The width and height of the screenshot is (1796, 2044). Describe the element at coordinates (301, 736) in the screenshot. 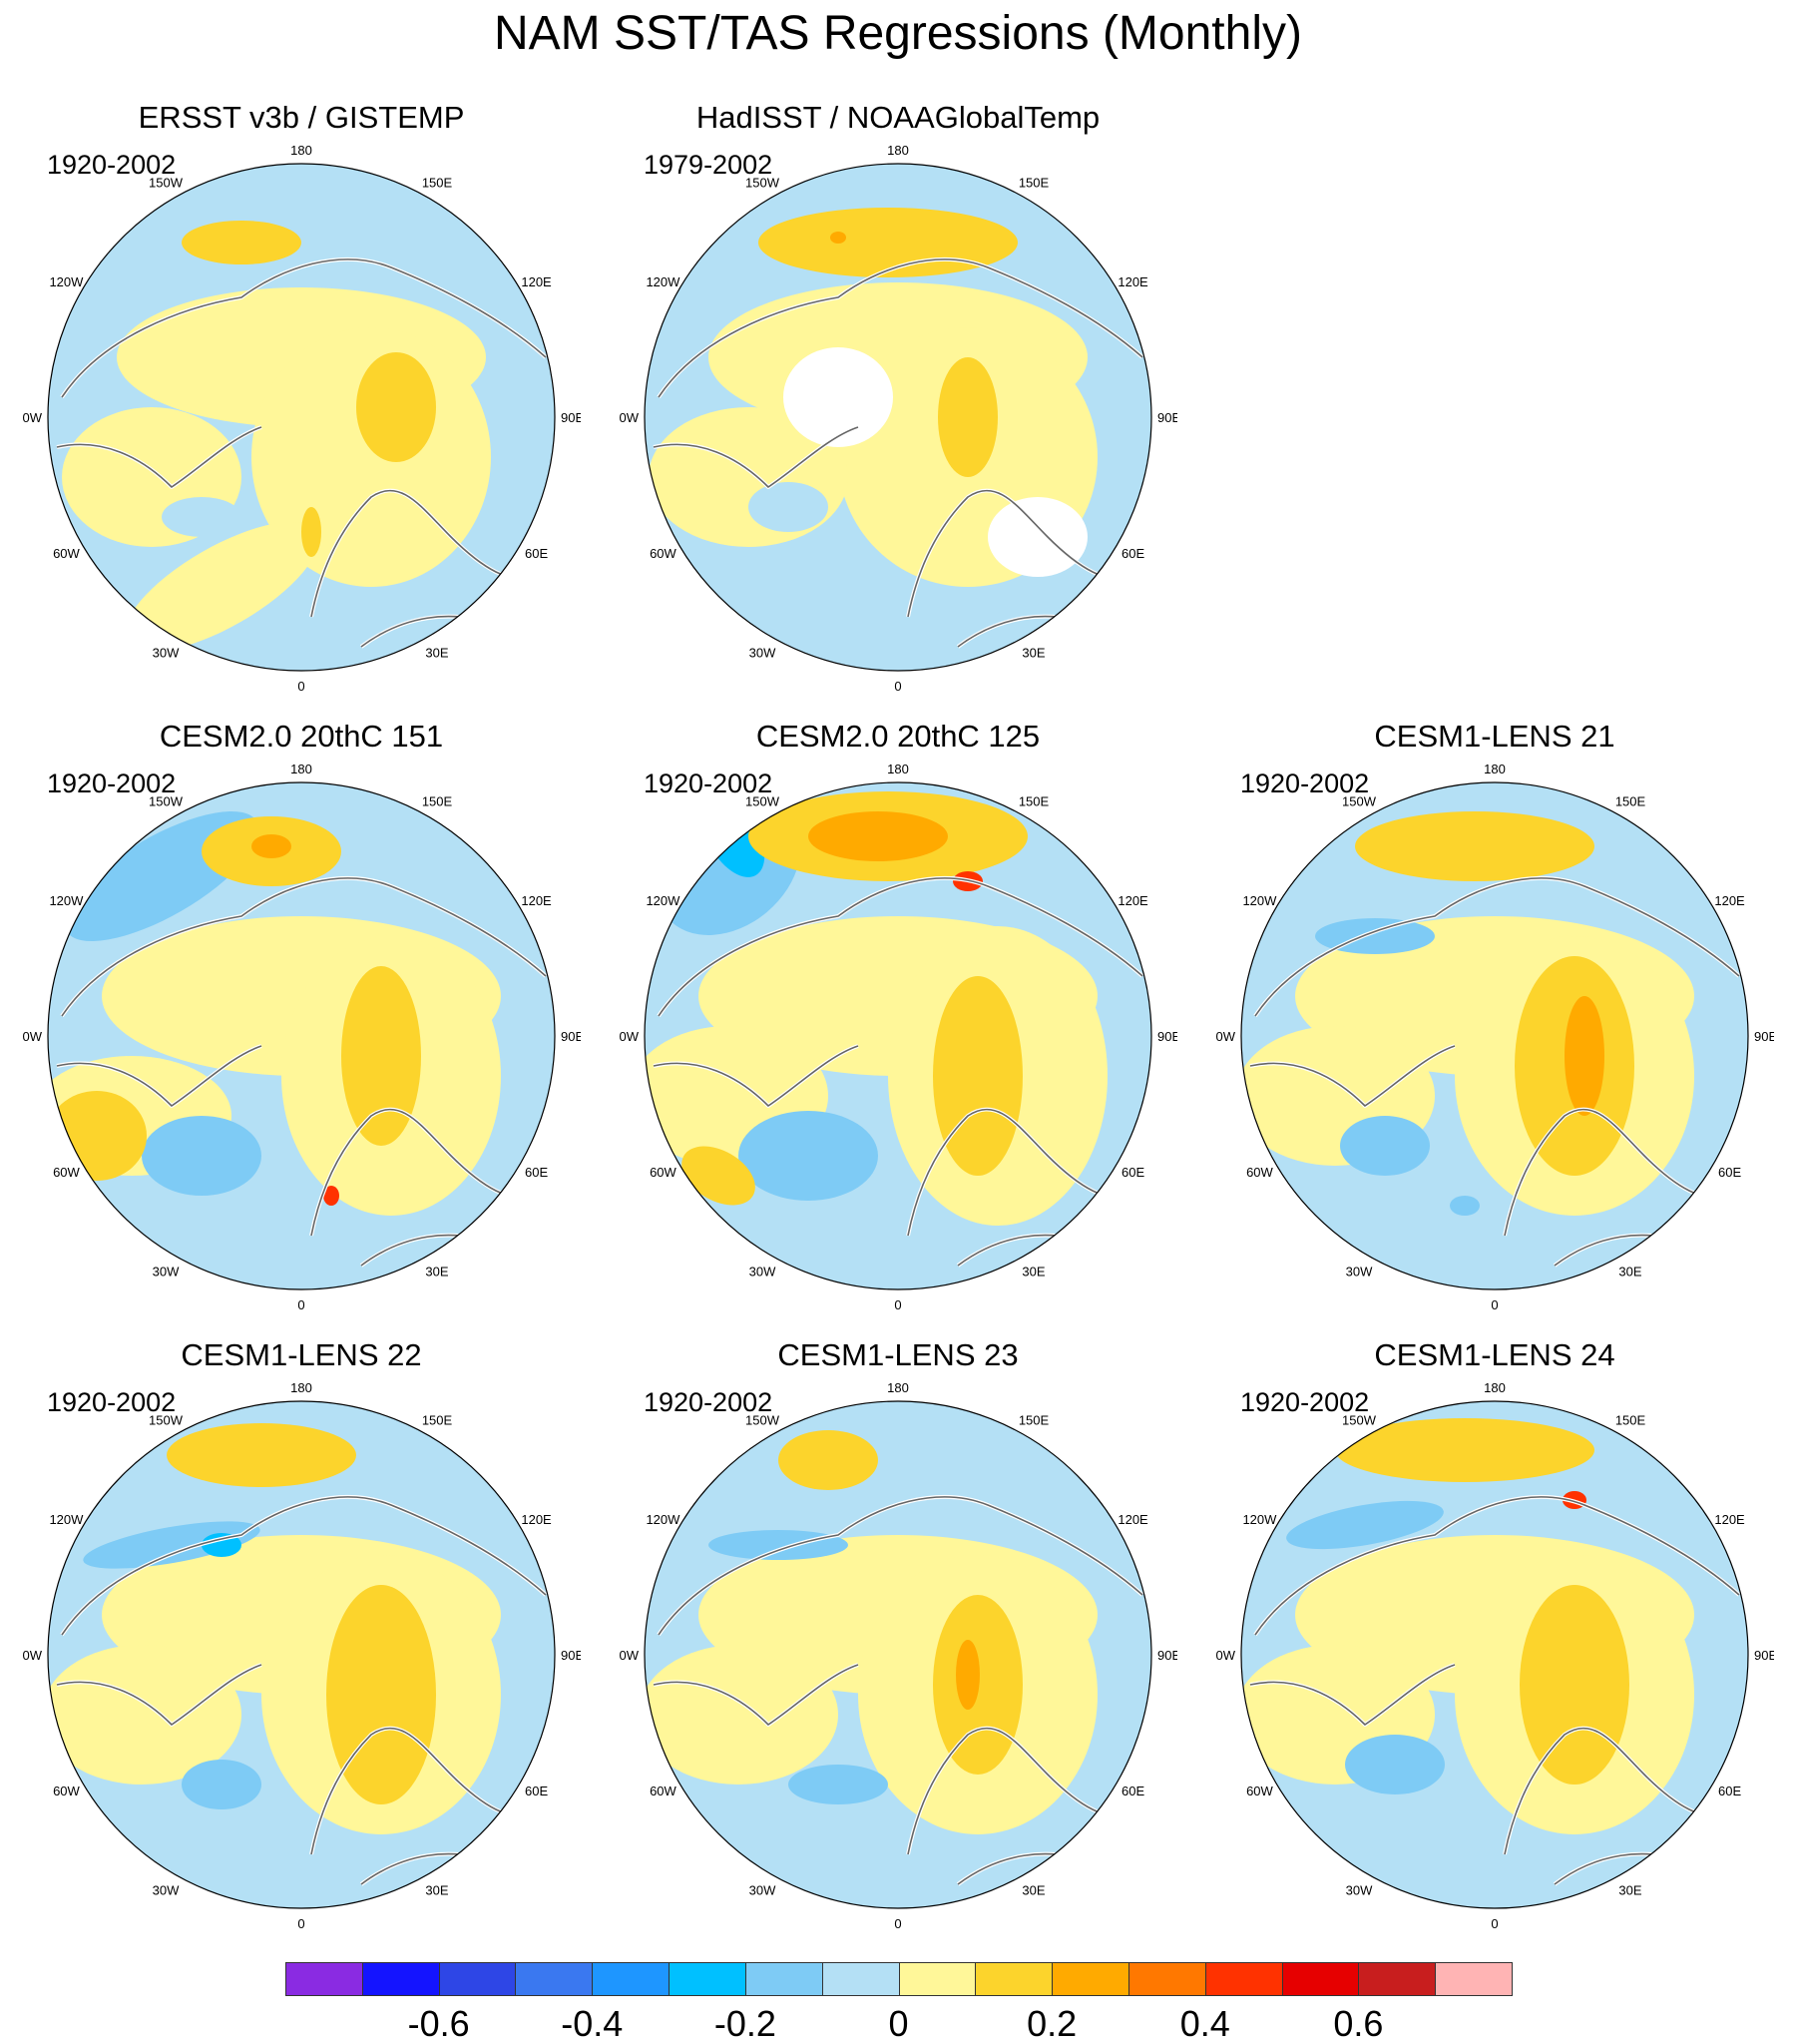

I see `panel-title: CESM2.0 20thC 151` at that location.